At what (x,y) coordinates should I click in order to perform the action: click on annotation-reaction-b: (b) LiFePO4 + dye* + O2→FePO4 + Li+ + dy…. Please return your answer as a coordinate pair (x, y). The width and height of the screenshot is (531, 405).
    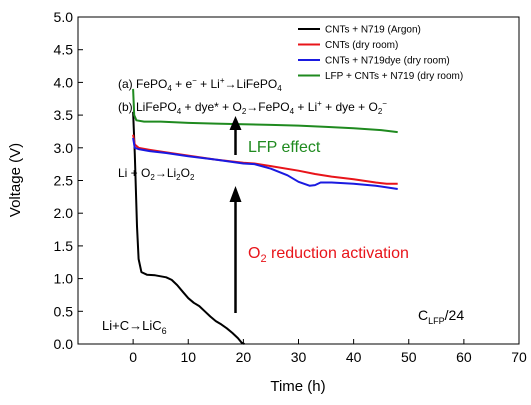
    Looking at the image, I should click on (252, 107).